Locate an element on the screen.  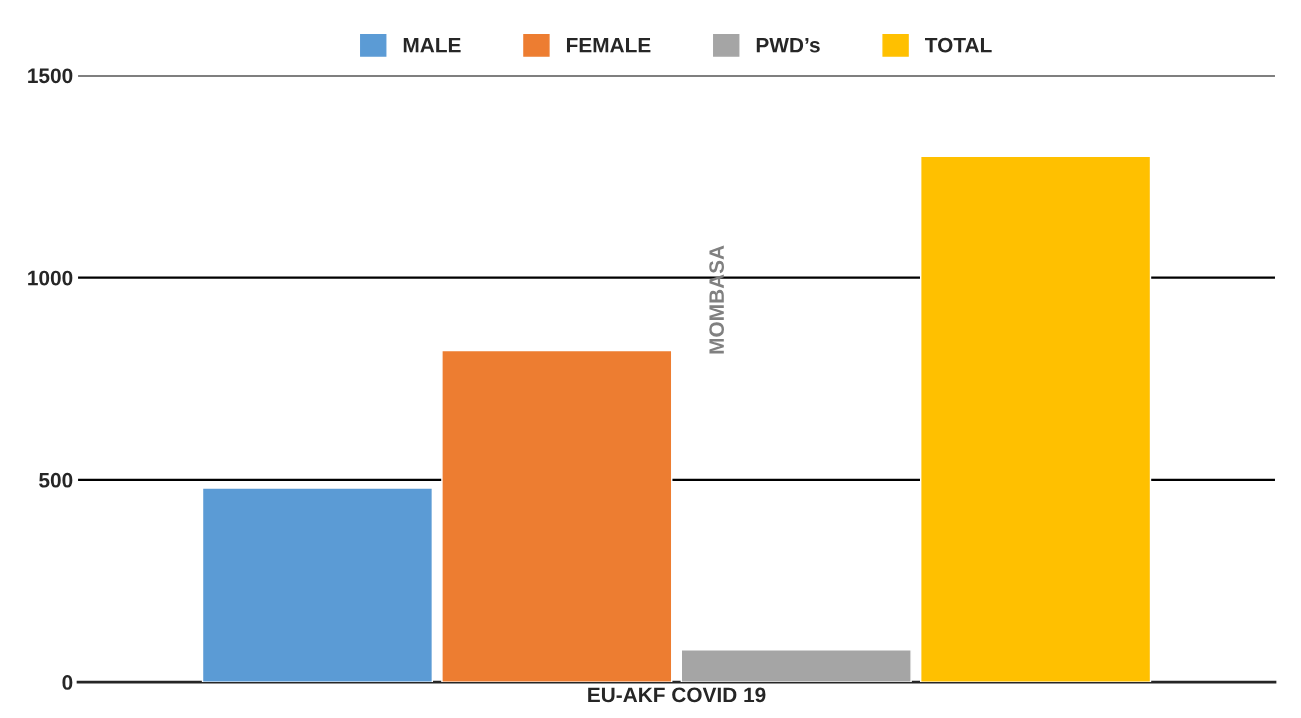
legend-label: MALE is located at coordinates (432, 45).